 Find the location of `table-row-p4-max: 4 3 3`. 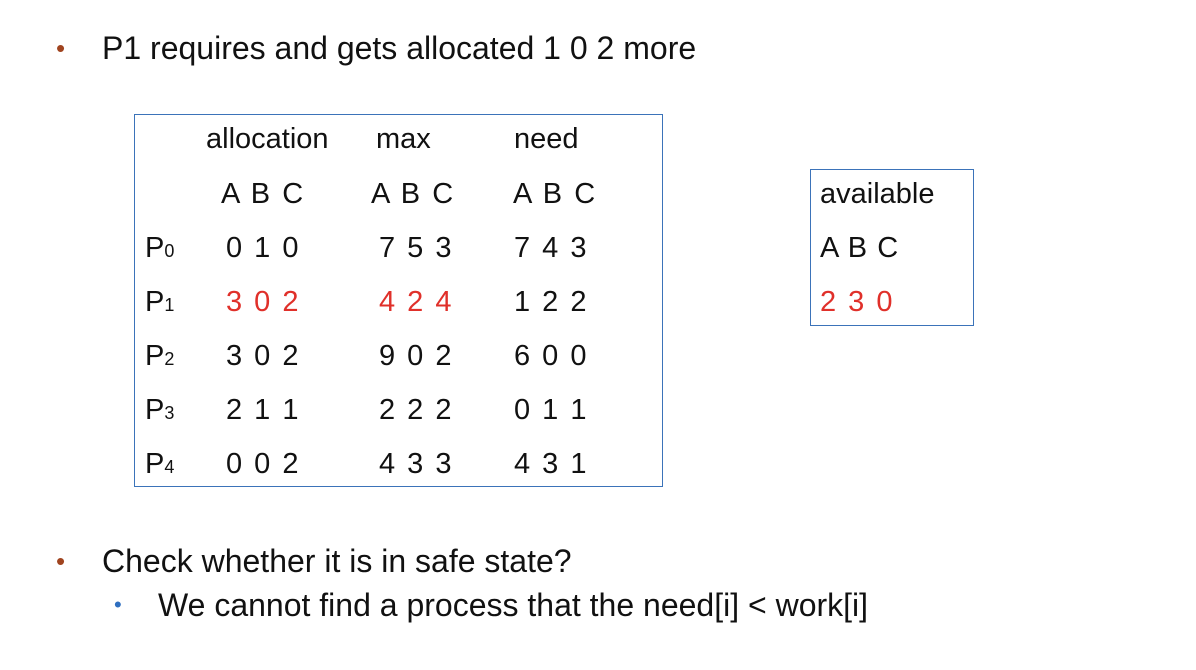

table-row-p4-max: 4 3 3 is located at coordinates (416, 464).